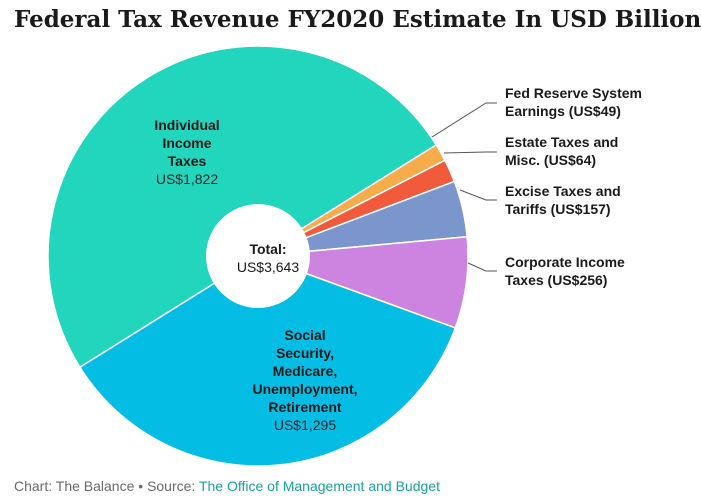  I want to click on slice-label-fed-reserve: Fed Reserve System Earnings (US$49), so click(573, 102).